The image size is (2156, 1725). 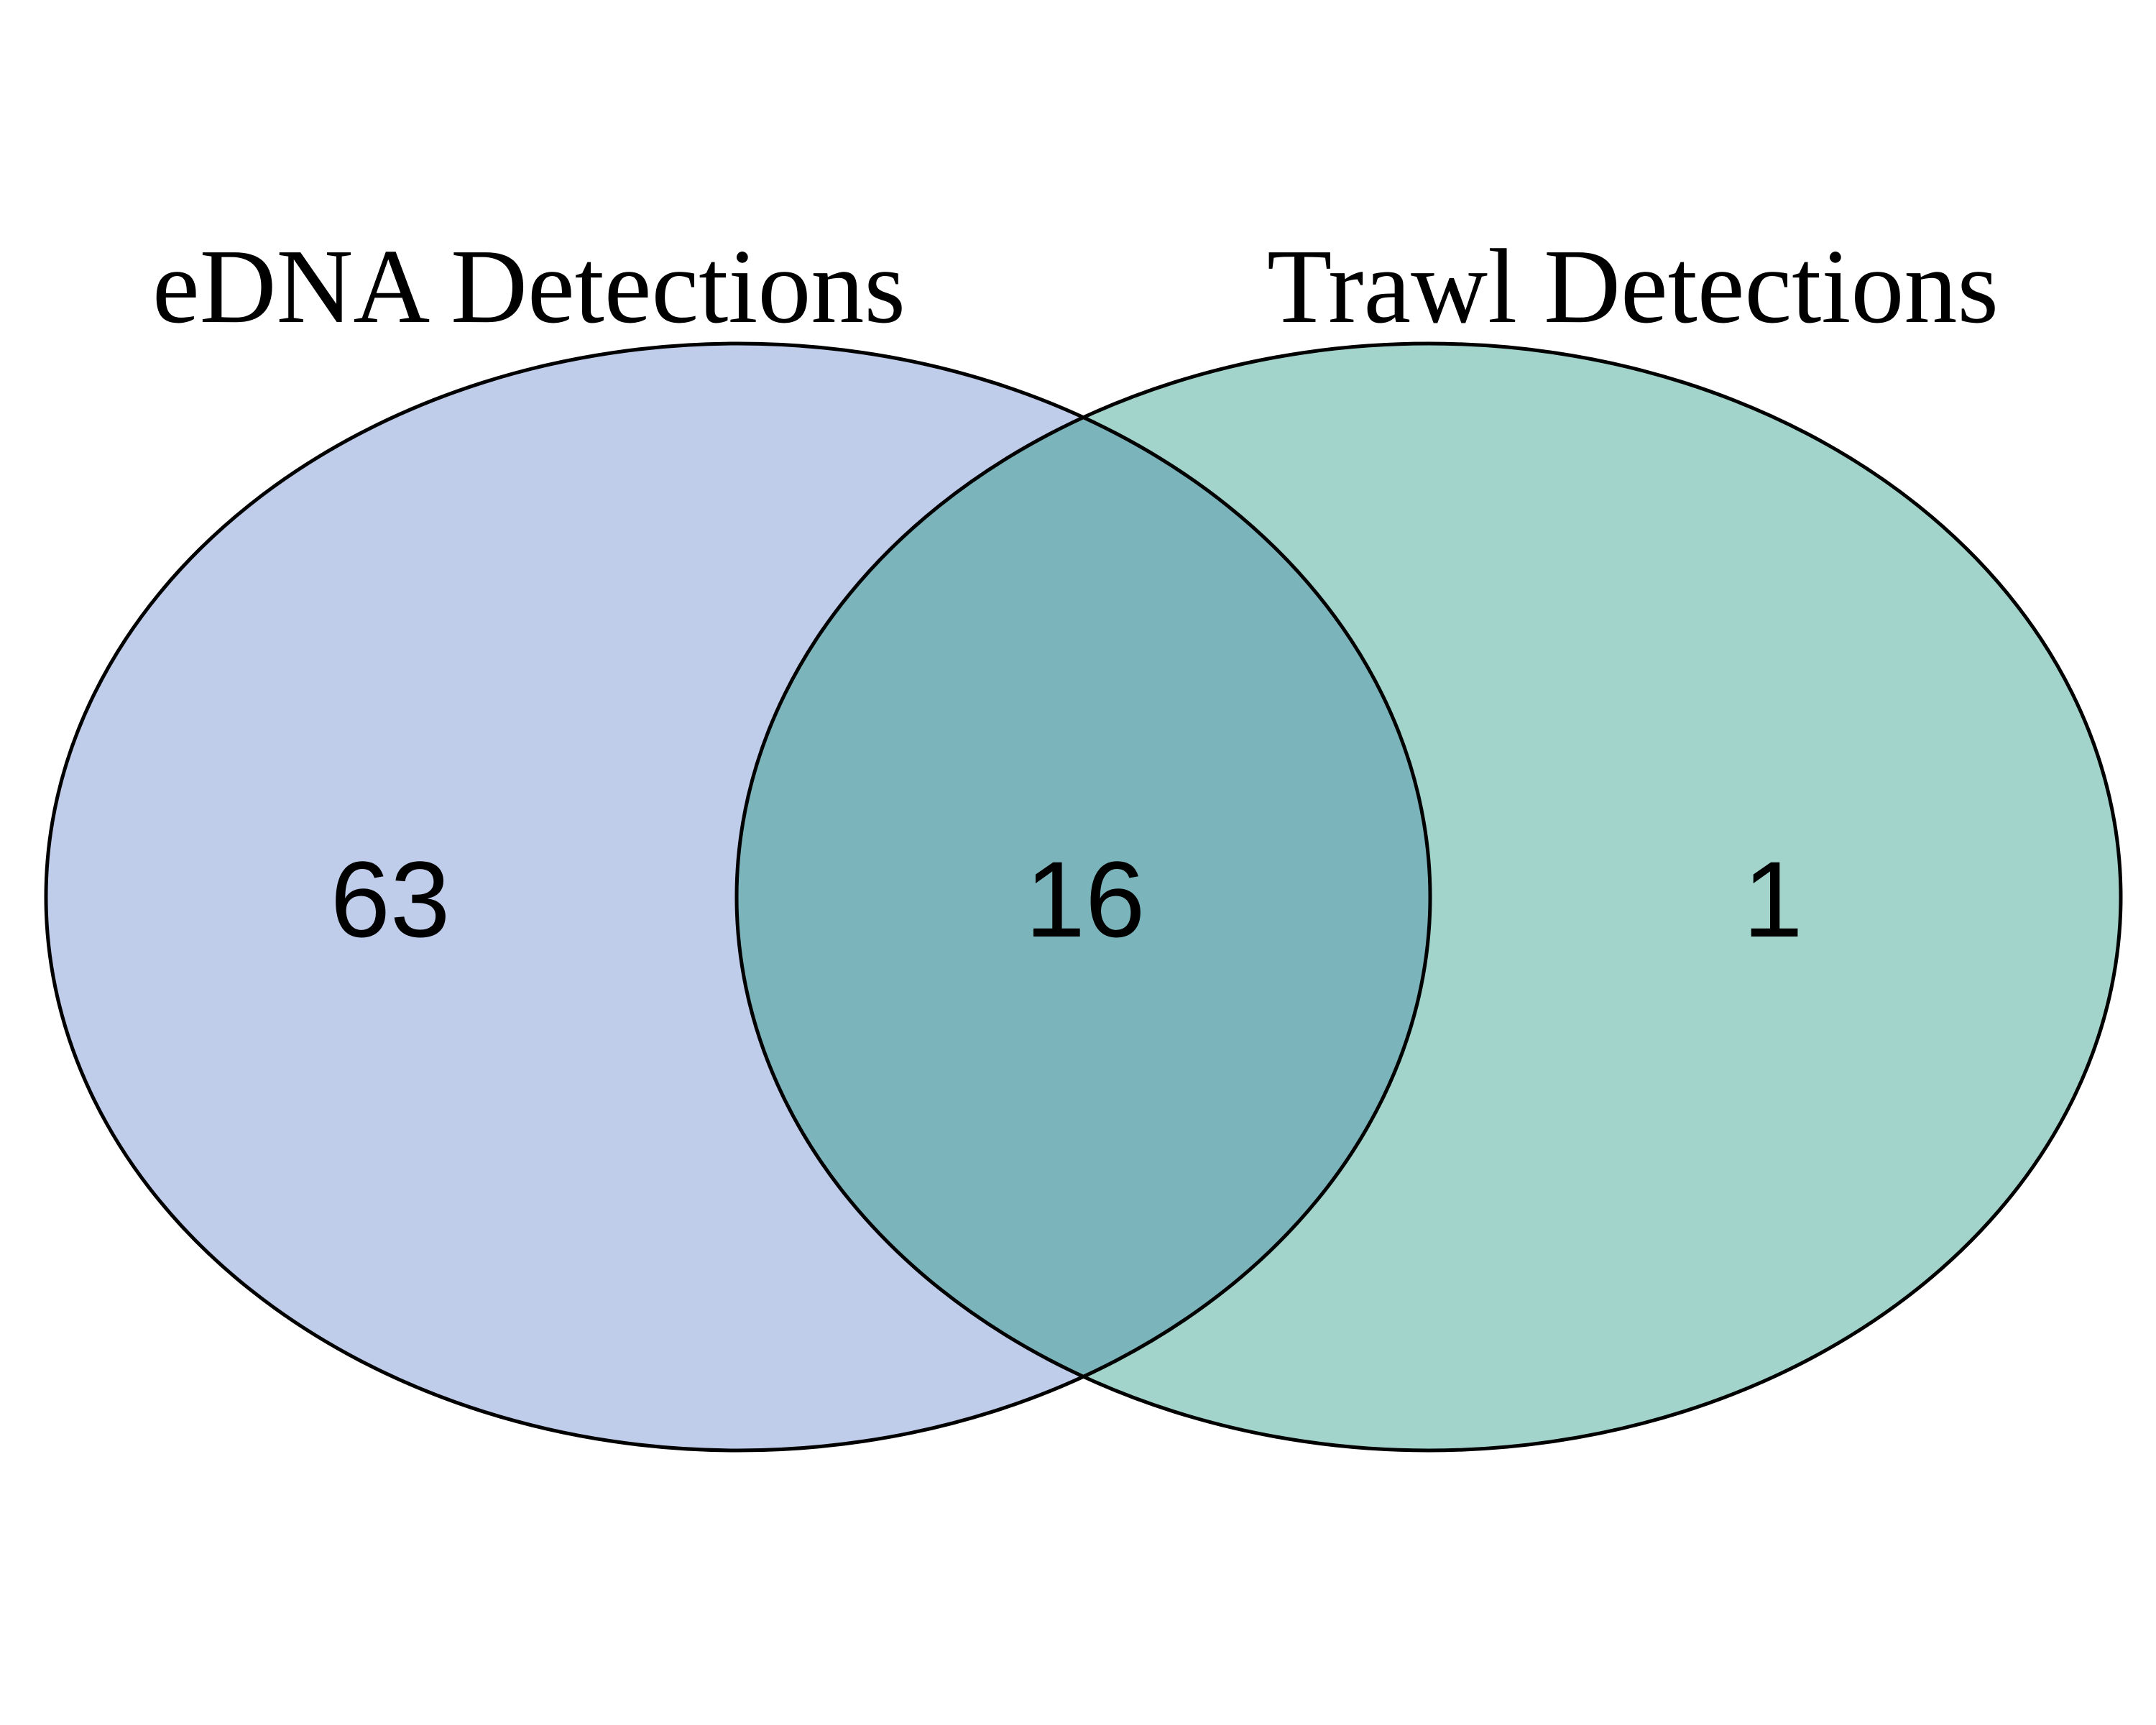 What do you see at coordinates (1633, 287) in the screenshot?
I see `trawl-set-label: Trawl Detections` at bounding box center [1633, 287].